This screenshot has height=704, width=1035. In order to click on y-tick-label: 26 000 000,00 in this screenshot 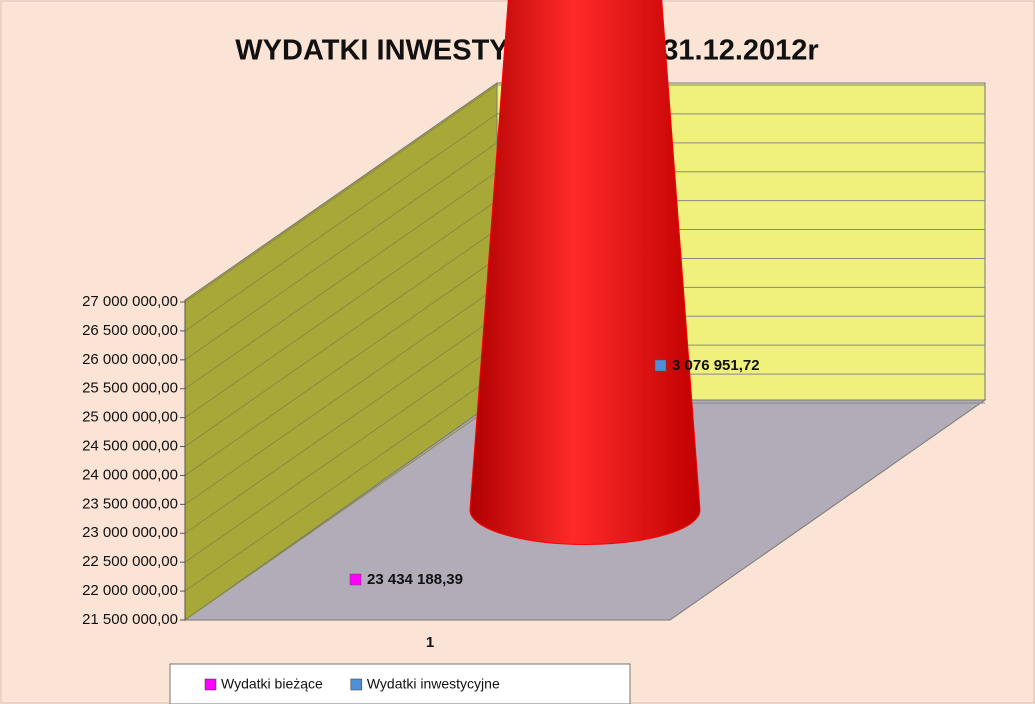, I will do `click(130, 359)`.